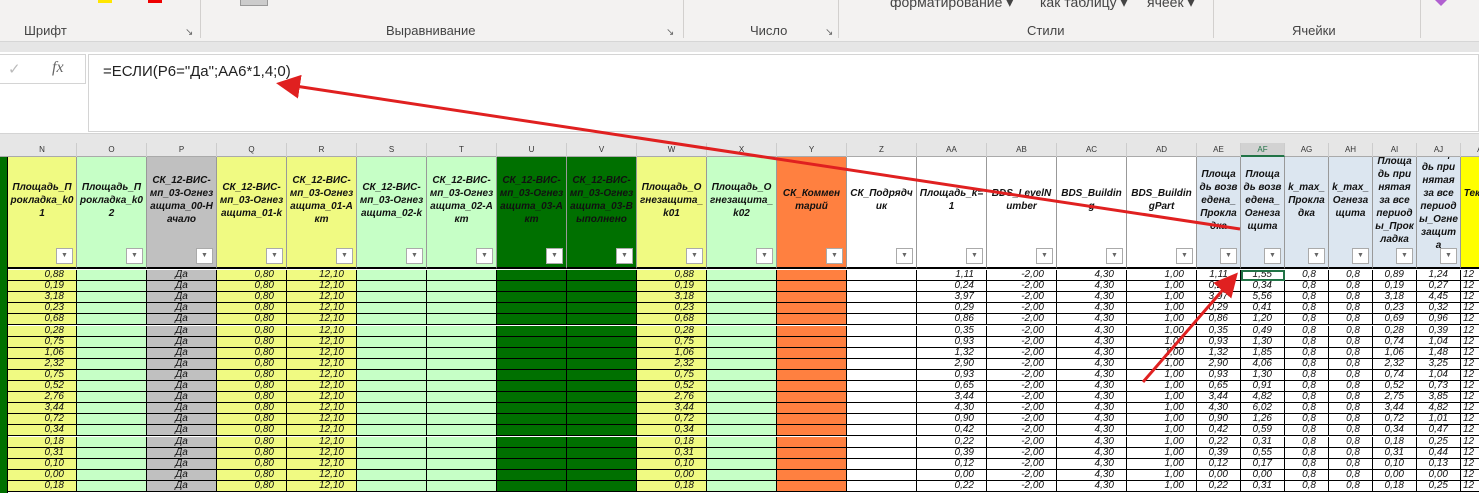  I want to click on column-header-w: W, so click(672, 150).